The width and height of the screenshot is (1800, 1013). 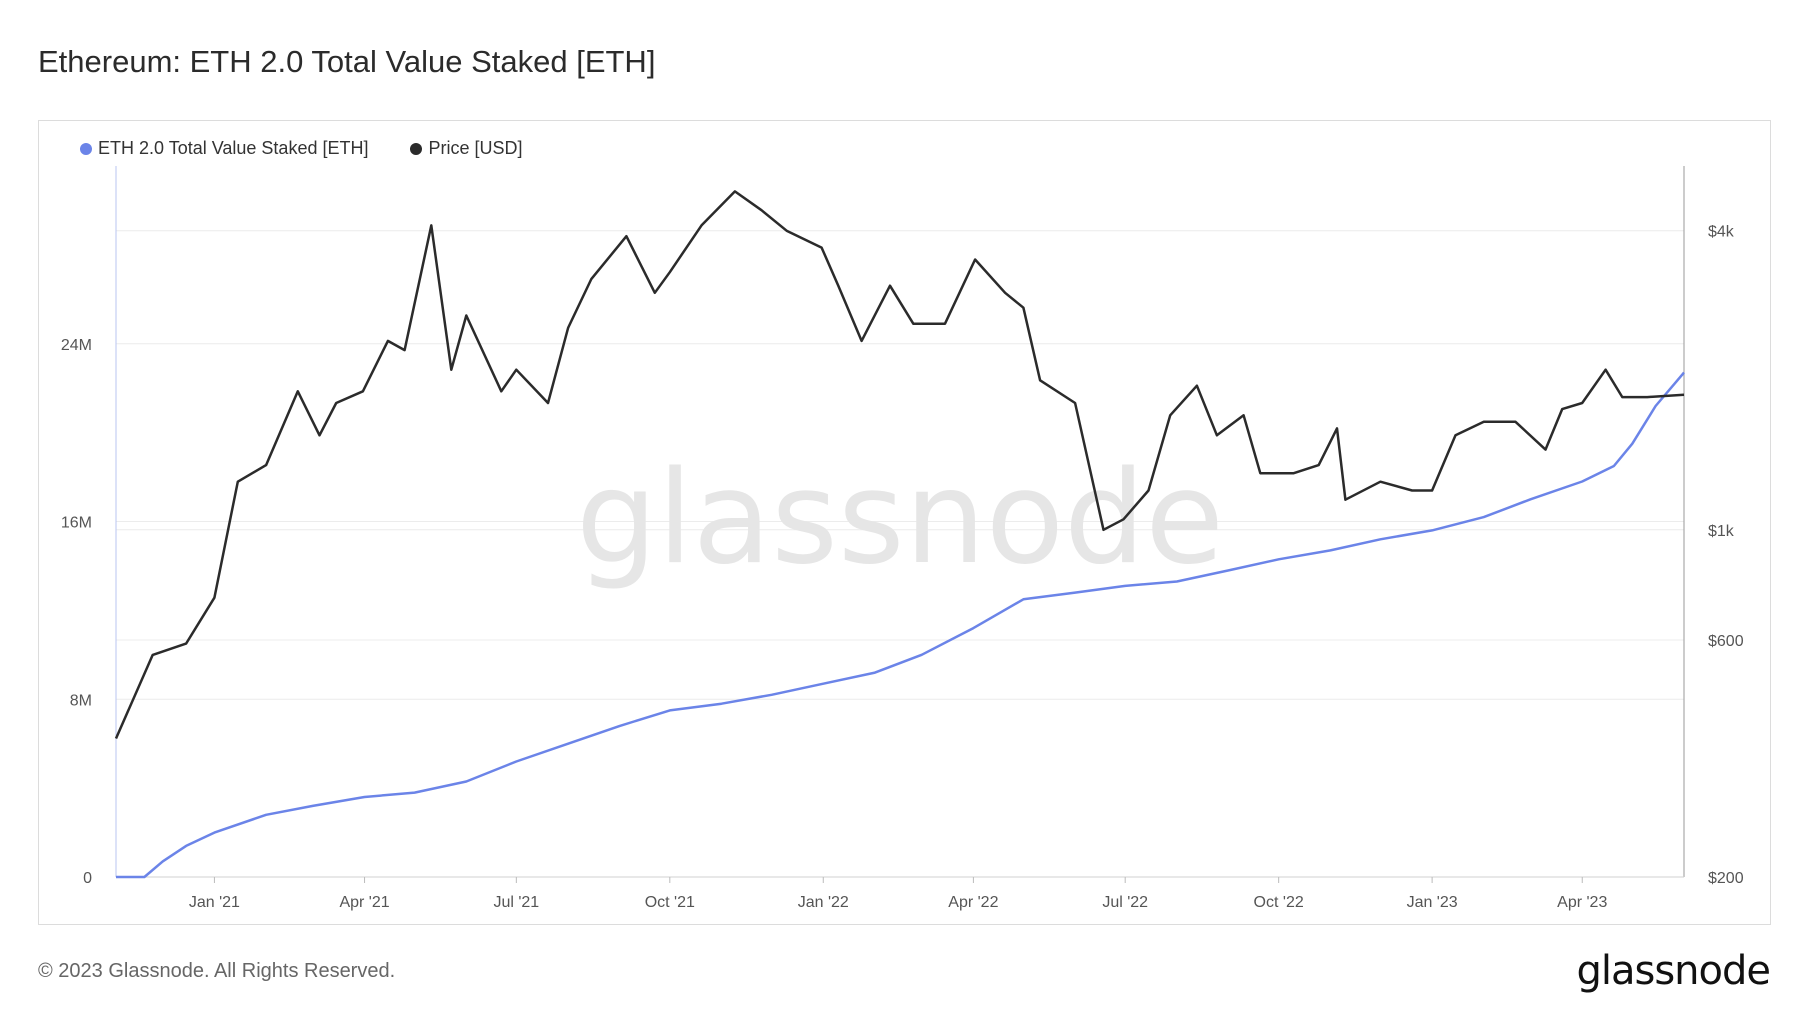 I want to click on watermark: glassnode, so click(x=900, y=518).